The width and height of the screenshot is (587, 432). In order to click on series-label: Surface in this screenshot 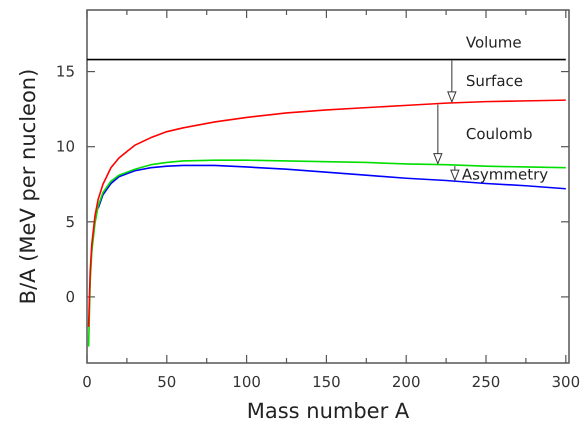, I will do `click(495, 81)`.